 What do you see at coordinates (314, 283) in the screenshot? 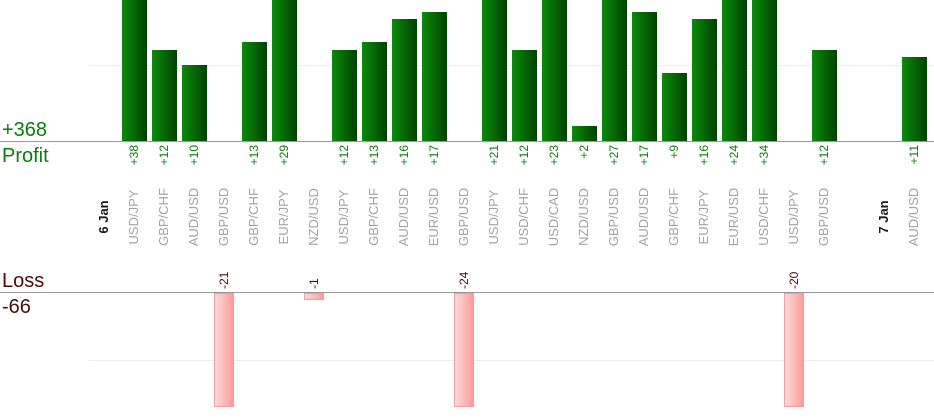
I see `loss-value-label: -1` at bounding box center [314, 283].